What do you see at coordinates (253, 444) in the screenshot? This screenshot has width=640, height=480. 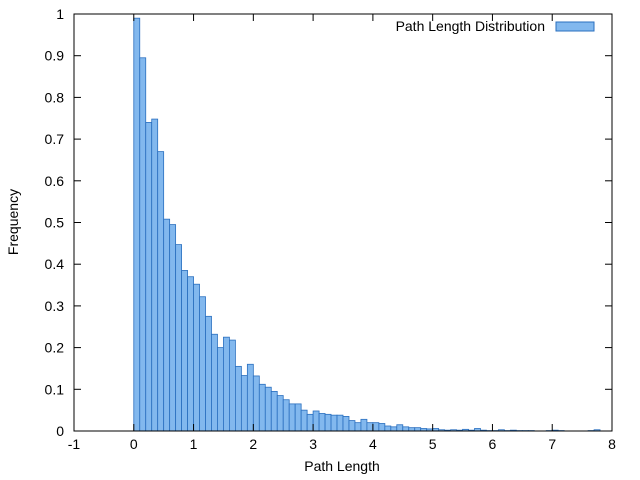 I see `x-tick-label: 2` at bounding box center [253, 444].